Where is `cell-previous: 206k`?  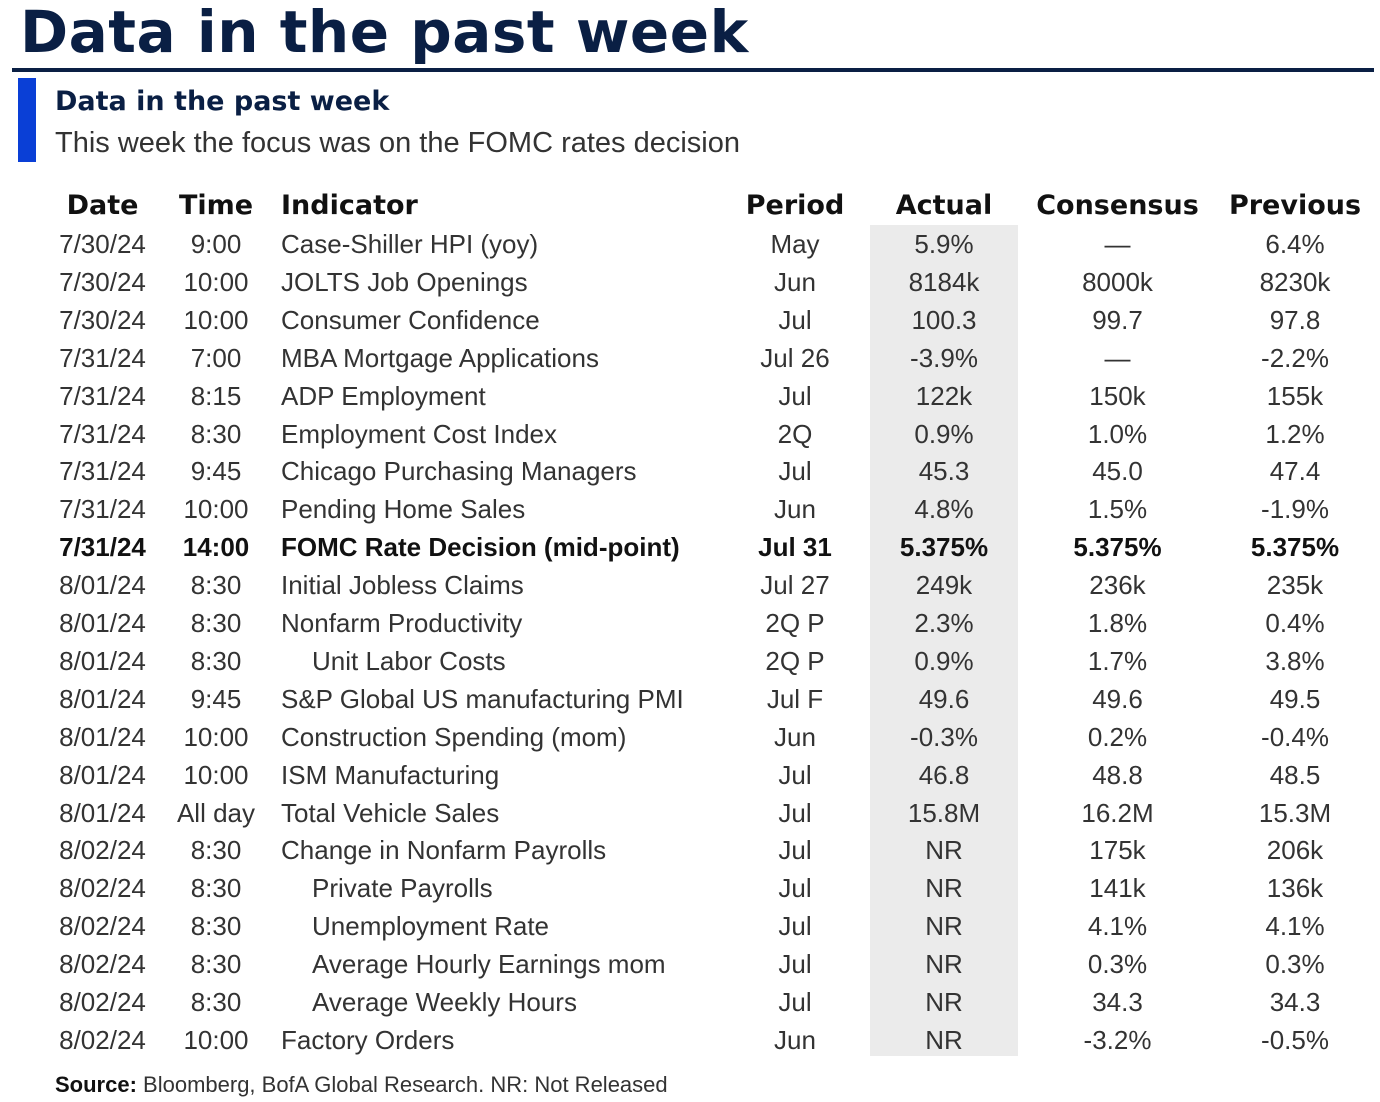 cell-previous: 206k is located at coordinates (1295, 850).